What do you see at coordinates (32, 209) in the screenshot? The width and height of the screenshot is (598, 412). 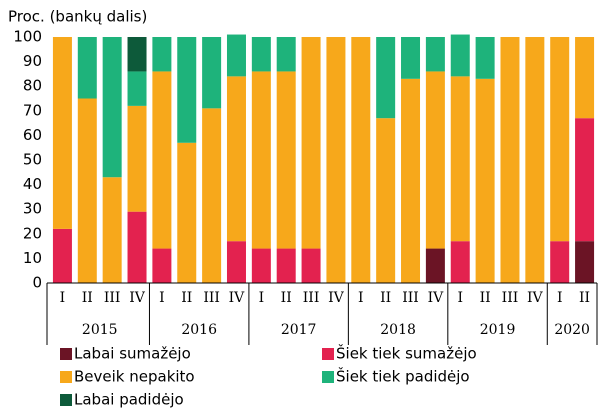 I see `y-tick-label: 30` at bounding box center [32, 209].